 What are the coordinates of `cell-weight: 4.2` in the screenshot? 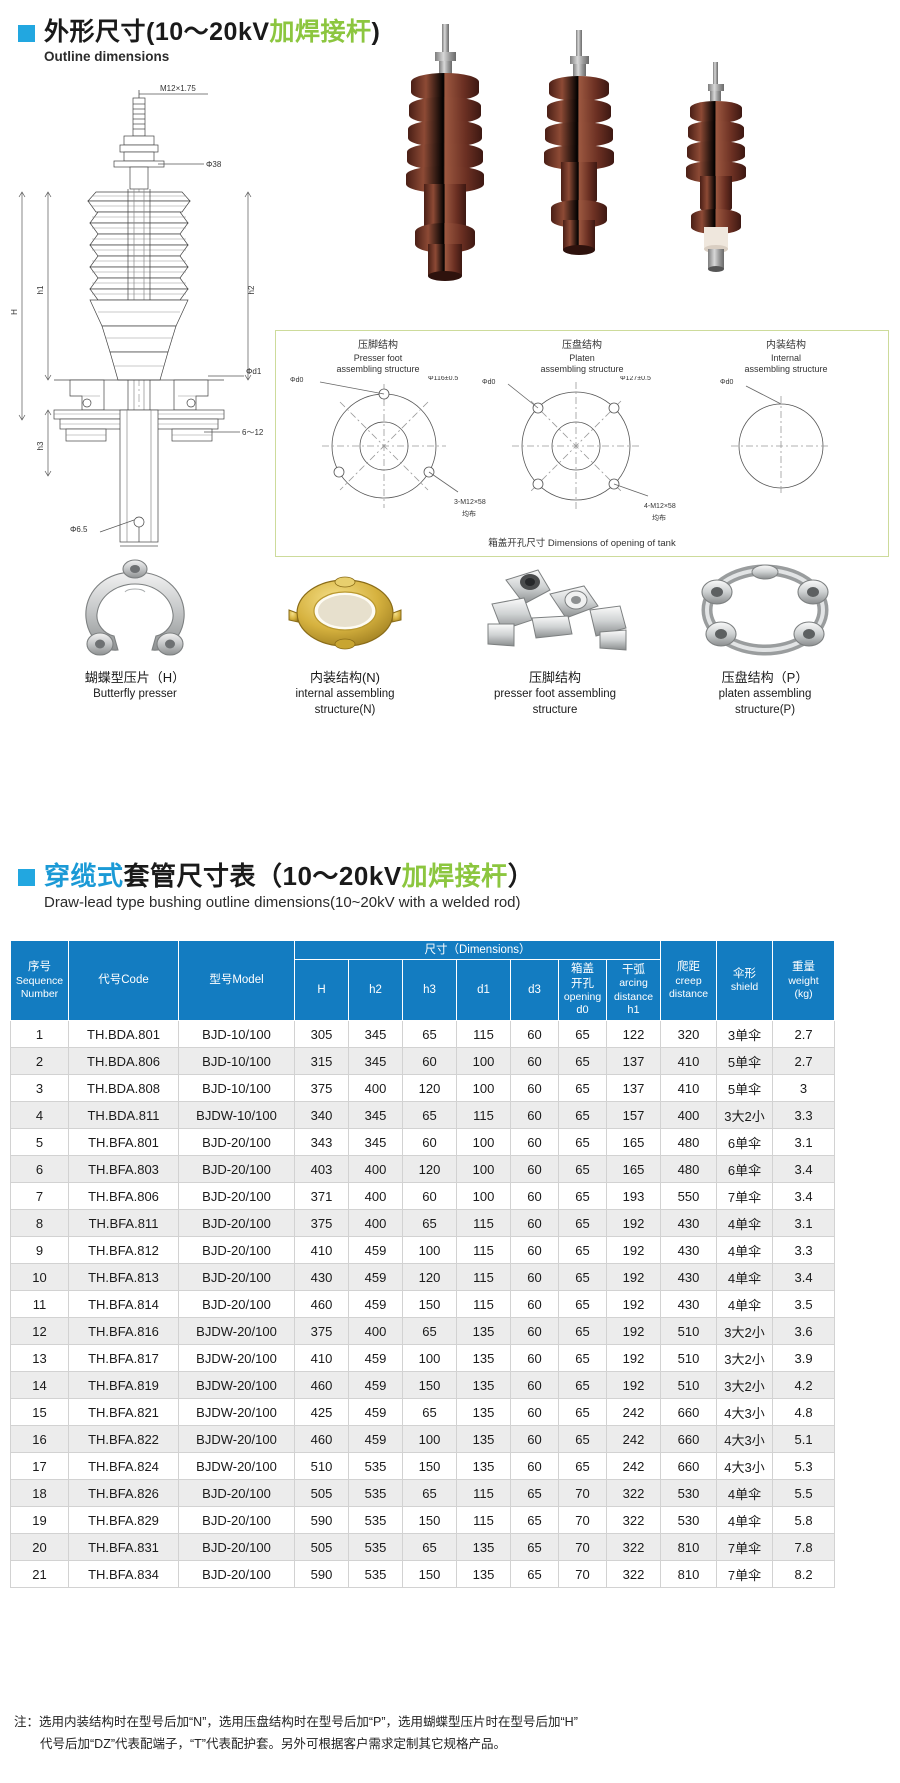 It's located at (804, 1385).